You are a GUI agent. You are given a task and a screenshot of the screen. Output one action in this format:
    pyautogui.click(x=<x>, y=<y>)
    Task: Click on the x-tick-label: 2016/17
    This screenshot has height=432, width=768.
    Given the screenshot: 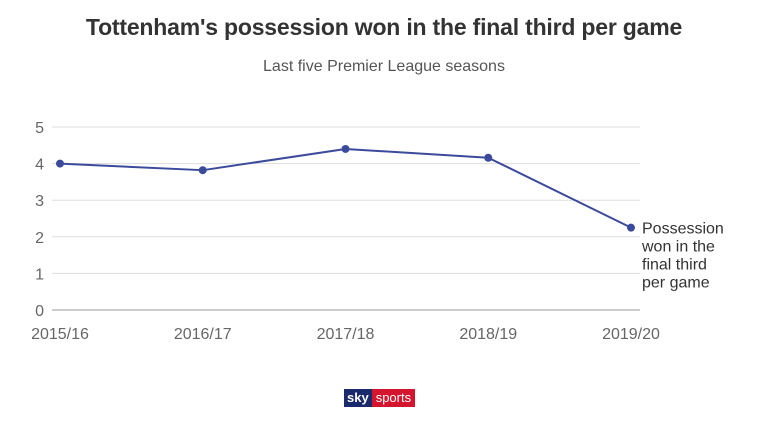 What is the action you would take?
    pyautogui.click(x=203, y=334)
    